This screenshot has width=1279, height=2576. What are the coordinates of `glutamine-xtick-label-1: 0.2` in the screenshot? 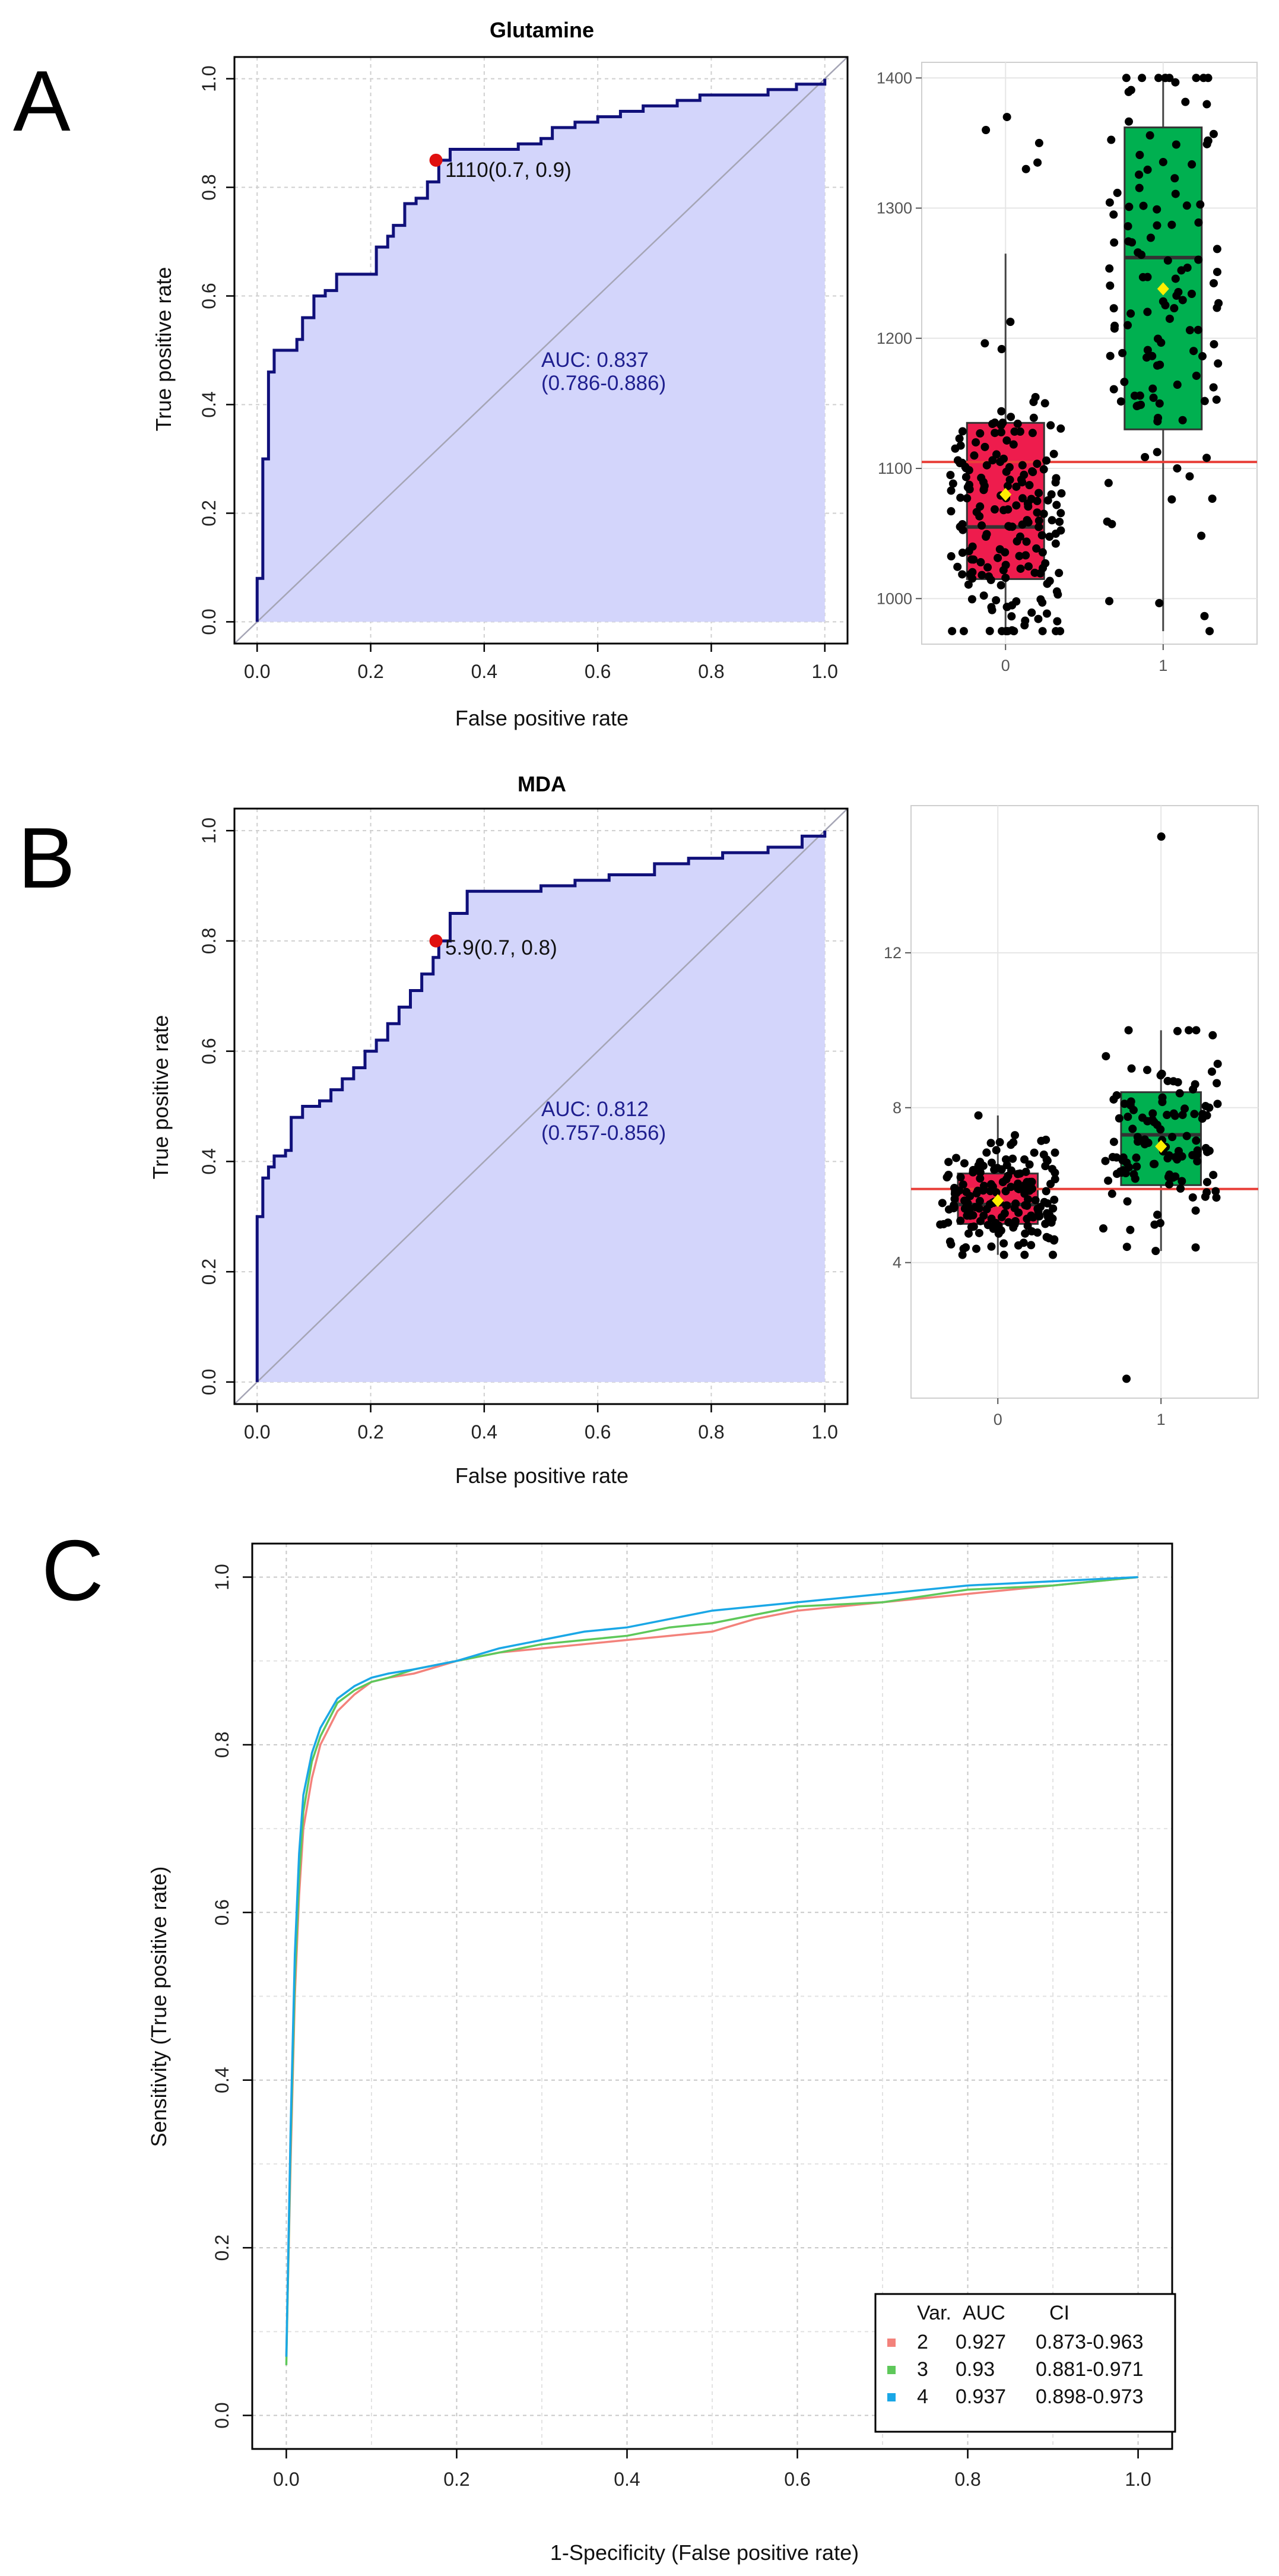 It's located at (370, 671).